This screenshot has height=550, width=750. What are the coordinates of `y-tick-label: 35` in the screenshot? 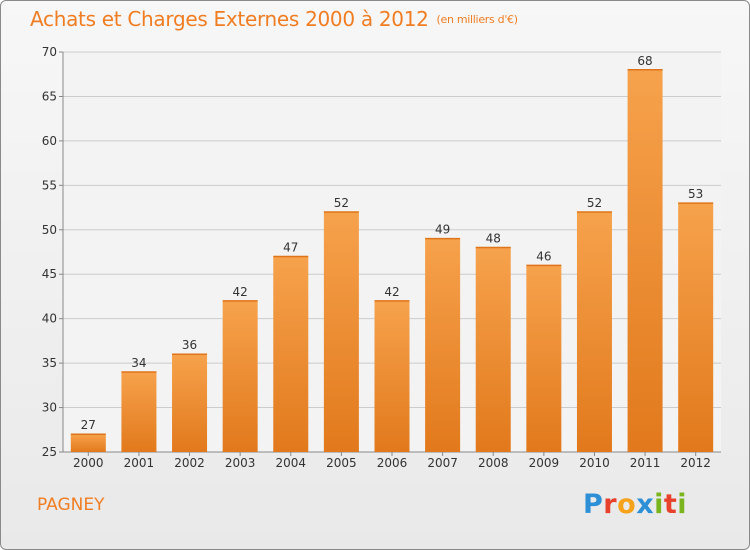 It's located at (49, 363).